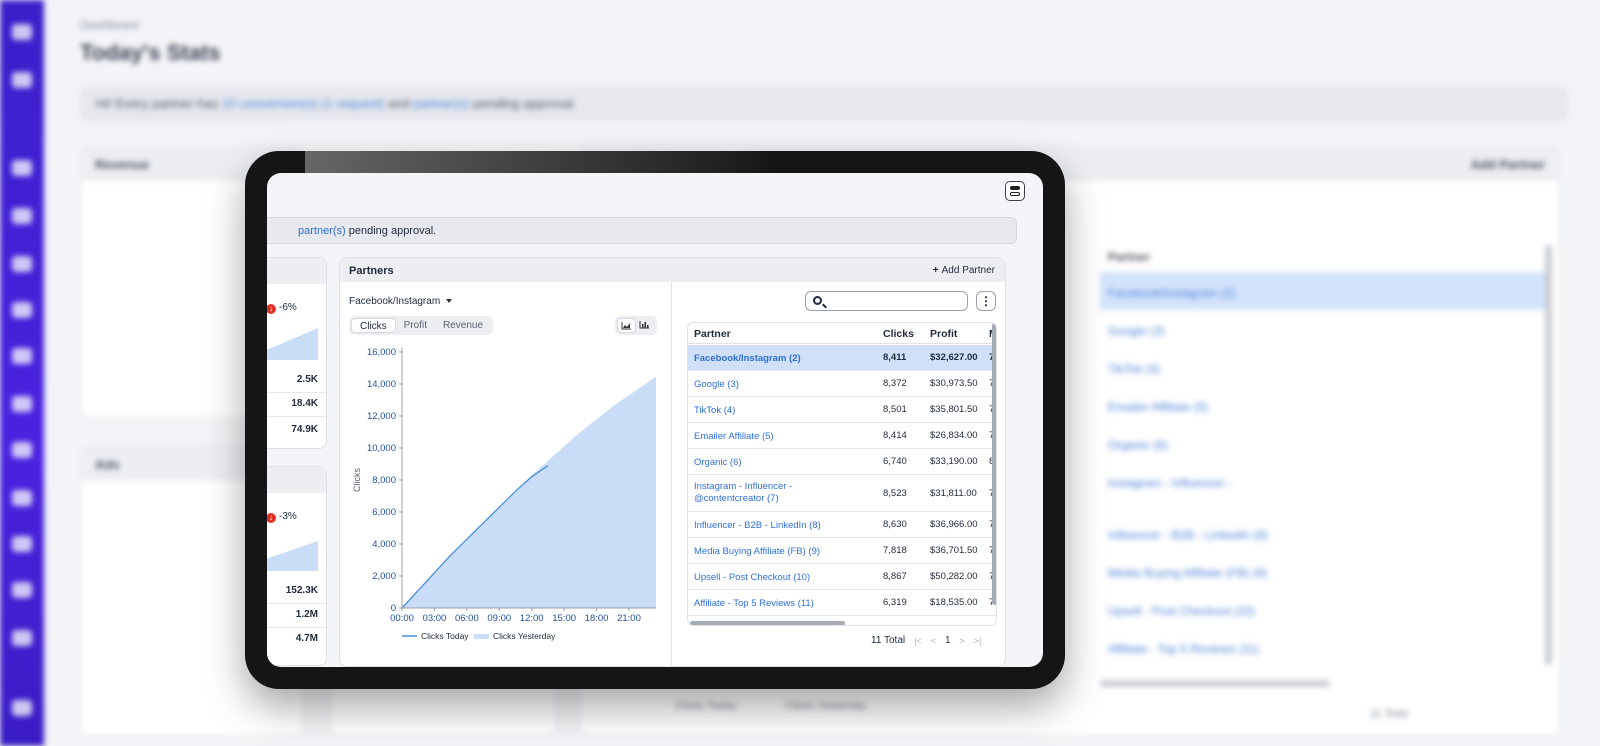 The height and width of the screenshot is (746, 1600). What do you see at coordinates (944, 334) in the screenshot?
I see `col-profit: Profit` at bounding box center [944, 334].